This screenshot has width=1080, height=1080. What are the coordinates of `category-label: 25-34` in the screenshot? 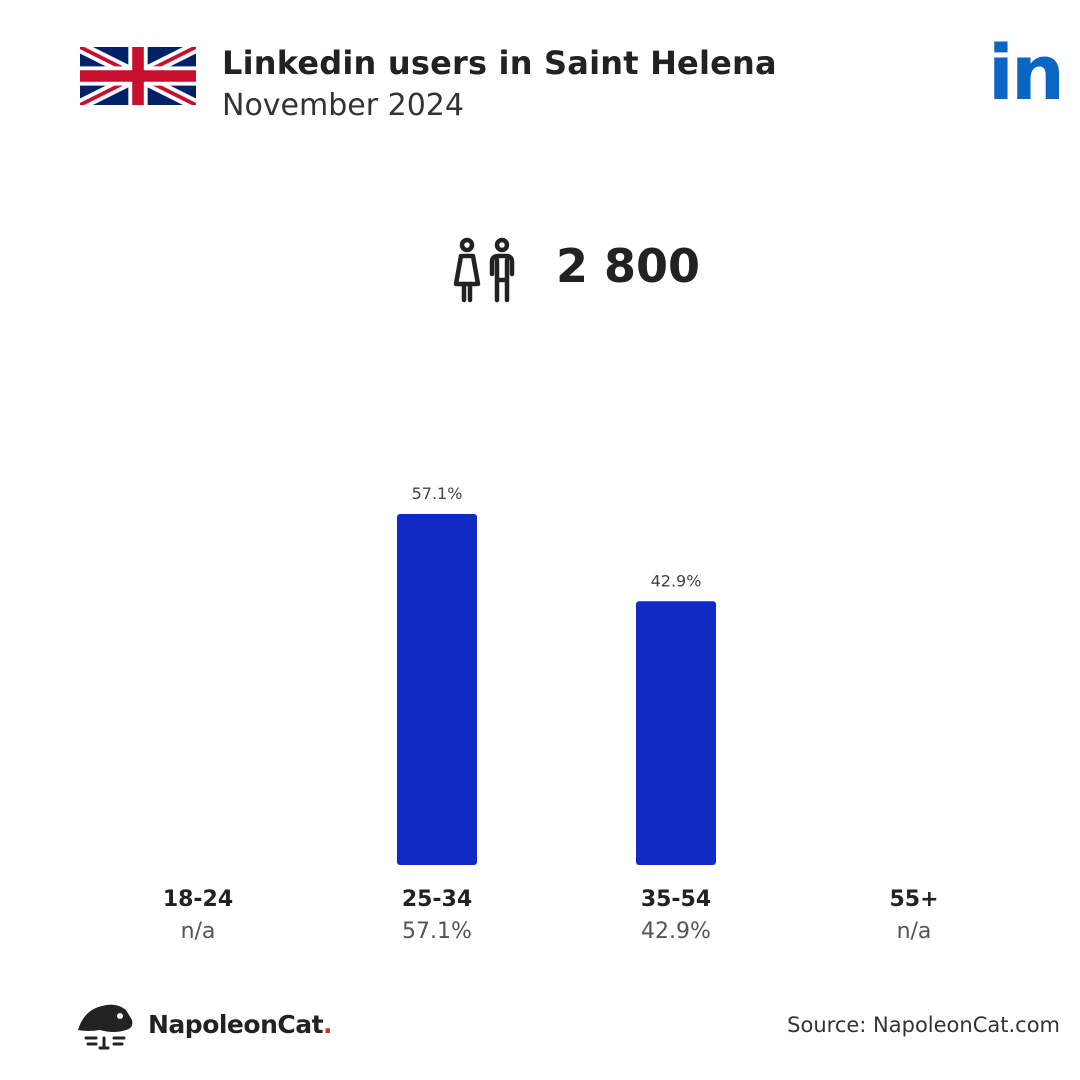 It's located at (437, 899).